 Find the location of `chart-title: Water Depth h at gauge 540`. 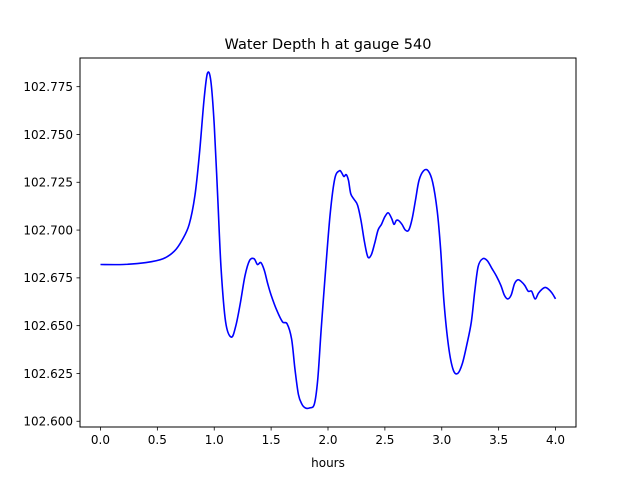

chart-title: Water Depth h at gauge 540 is located at coordinates (328, 45).